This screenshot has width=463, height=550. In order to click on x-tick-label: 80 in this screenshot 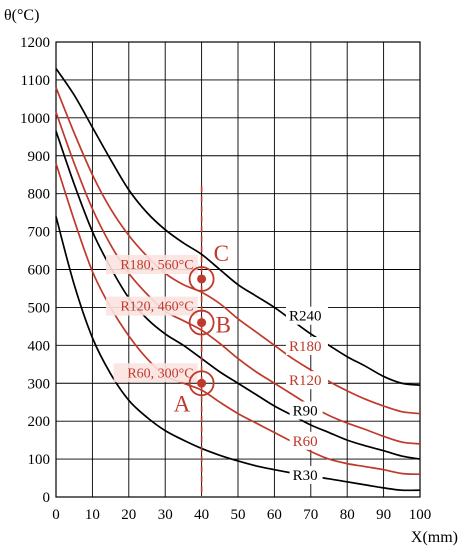, I will do `click(347, 515)`.